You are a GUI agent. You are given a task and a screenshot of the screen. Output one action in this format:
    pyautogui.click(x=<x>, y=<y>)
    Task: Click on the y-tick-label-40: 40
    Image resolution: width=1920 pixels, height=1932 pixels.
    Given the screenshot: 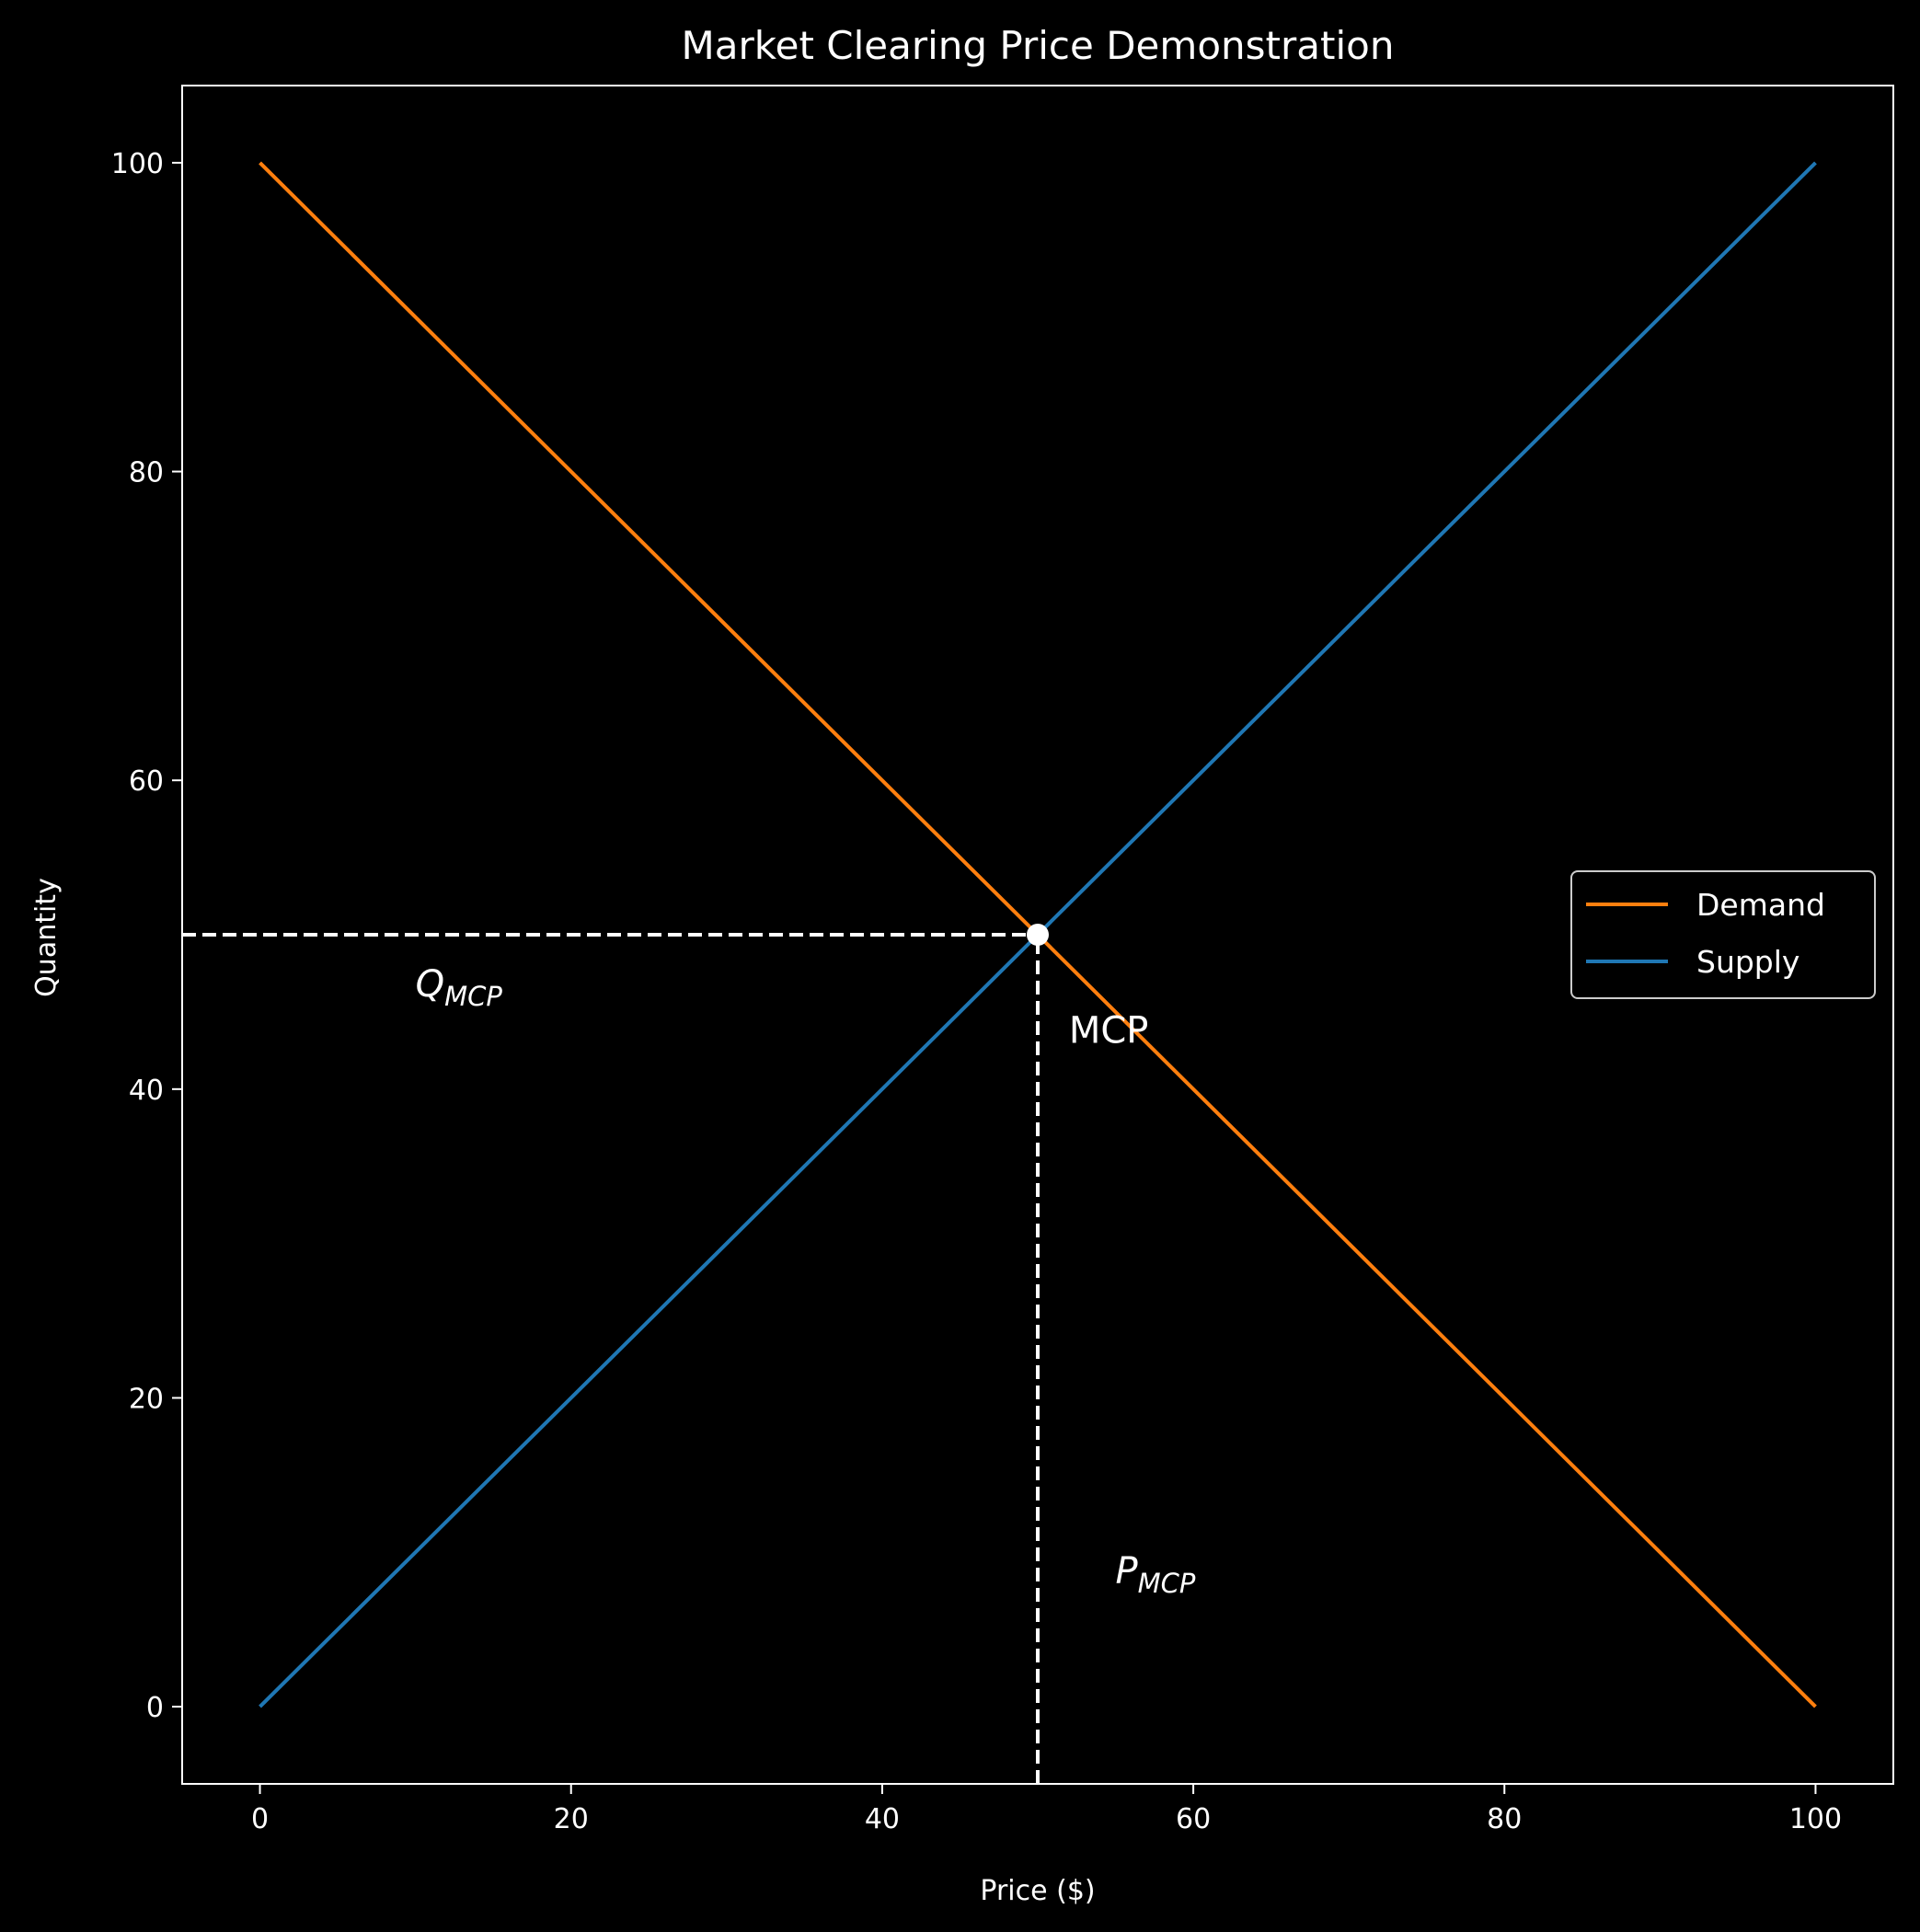 What is the action you would take?
    pyautogui.click(x=146, y=1091)
    